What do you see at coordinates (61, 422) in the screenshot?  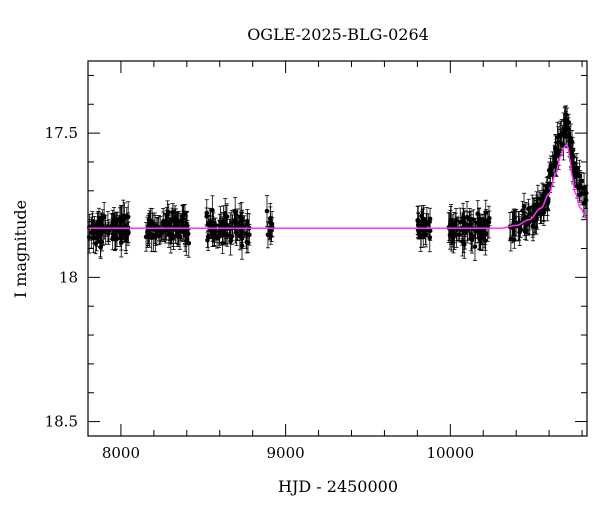 I see `y-tick-label: 18.5` at bounding box center [61, 422].